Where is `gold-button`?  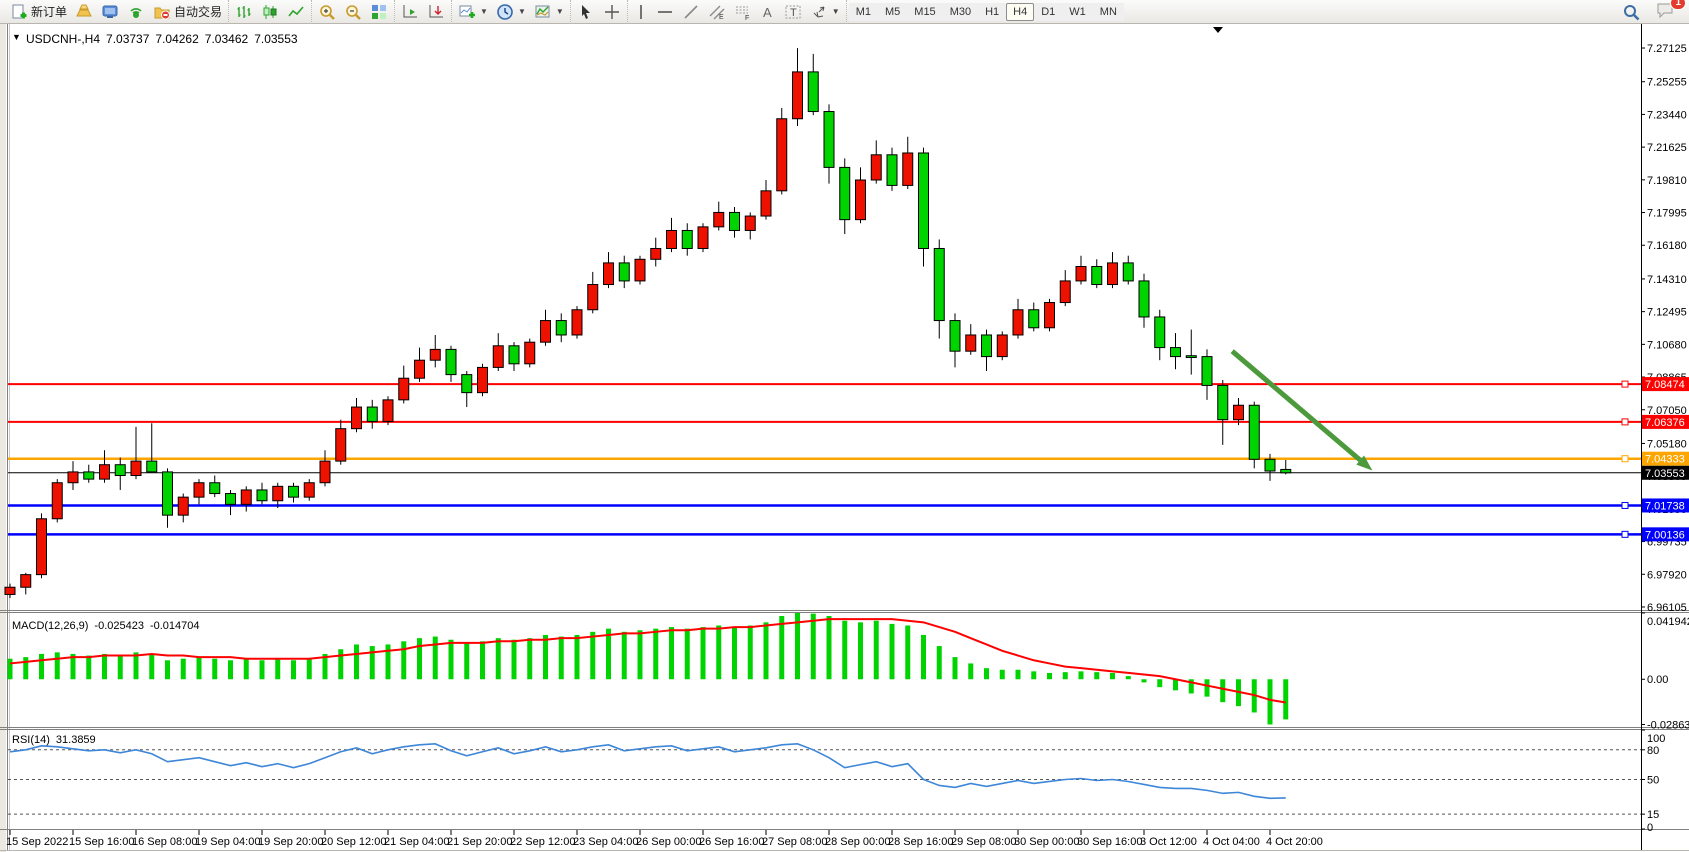 gold-button is located at coordinates (84, 12).